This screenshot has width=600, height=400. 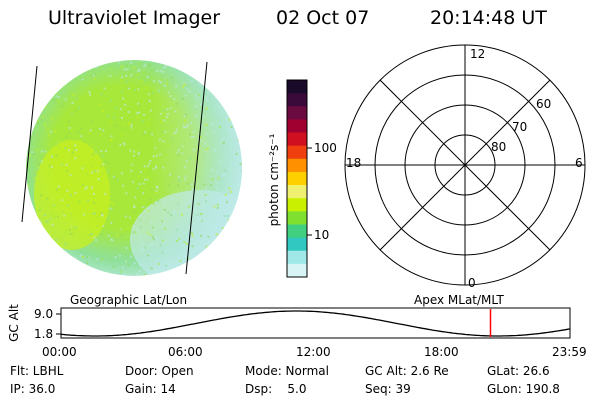 What do you see at coordinates (520, 127) in the screenshot?
I see `lat-label-70: 70` at bounding box center [520, 127].